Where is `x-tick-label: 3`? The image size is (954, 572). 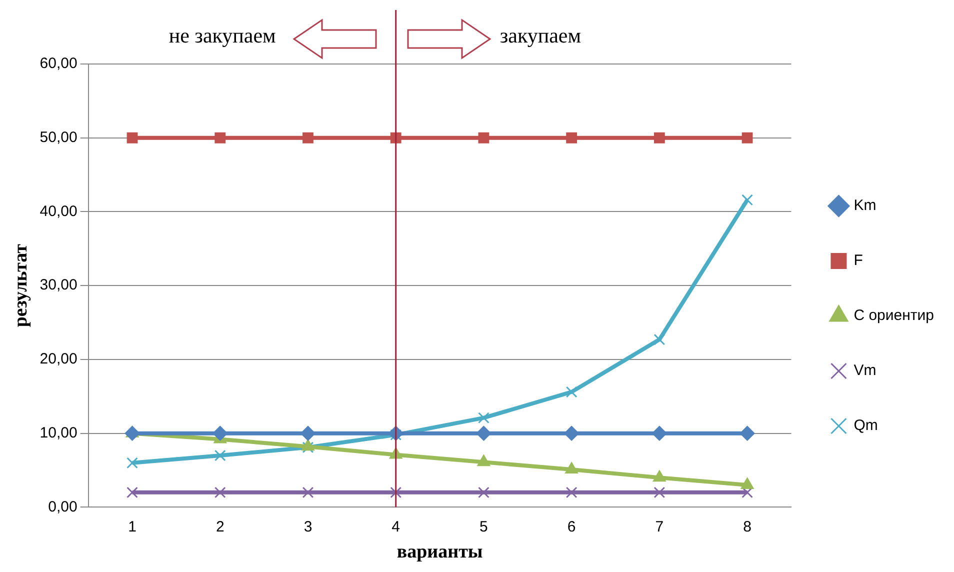 x-tick-label: 3 is located at coordinates (308, 527).